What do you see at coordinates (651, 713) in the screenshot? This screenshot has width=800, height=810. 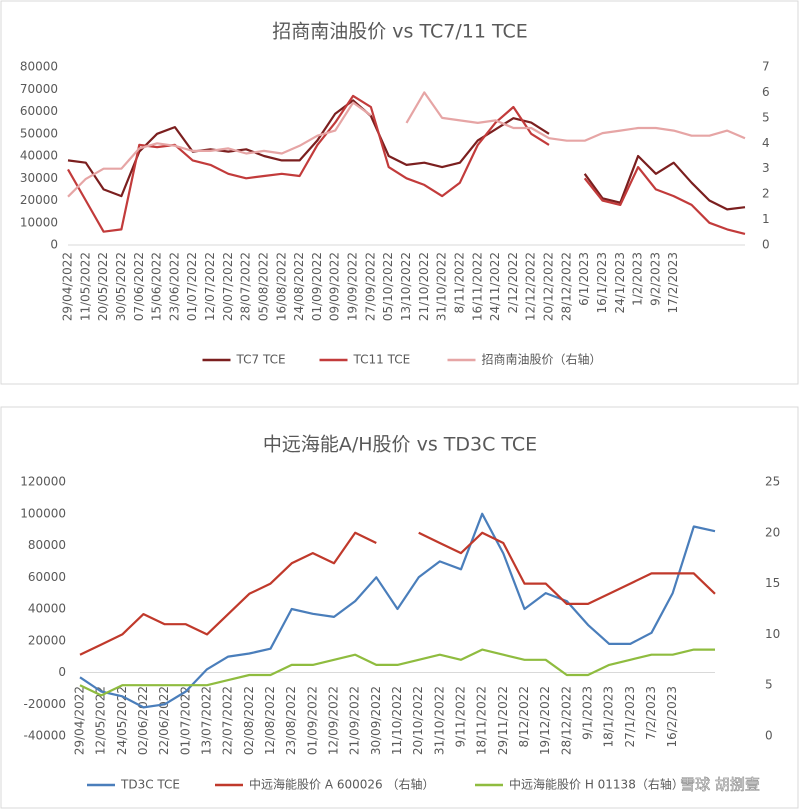 I see `x-tick-label: 7/2/2023` at bounding box center [651, 713].